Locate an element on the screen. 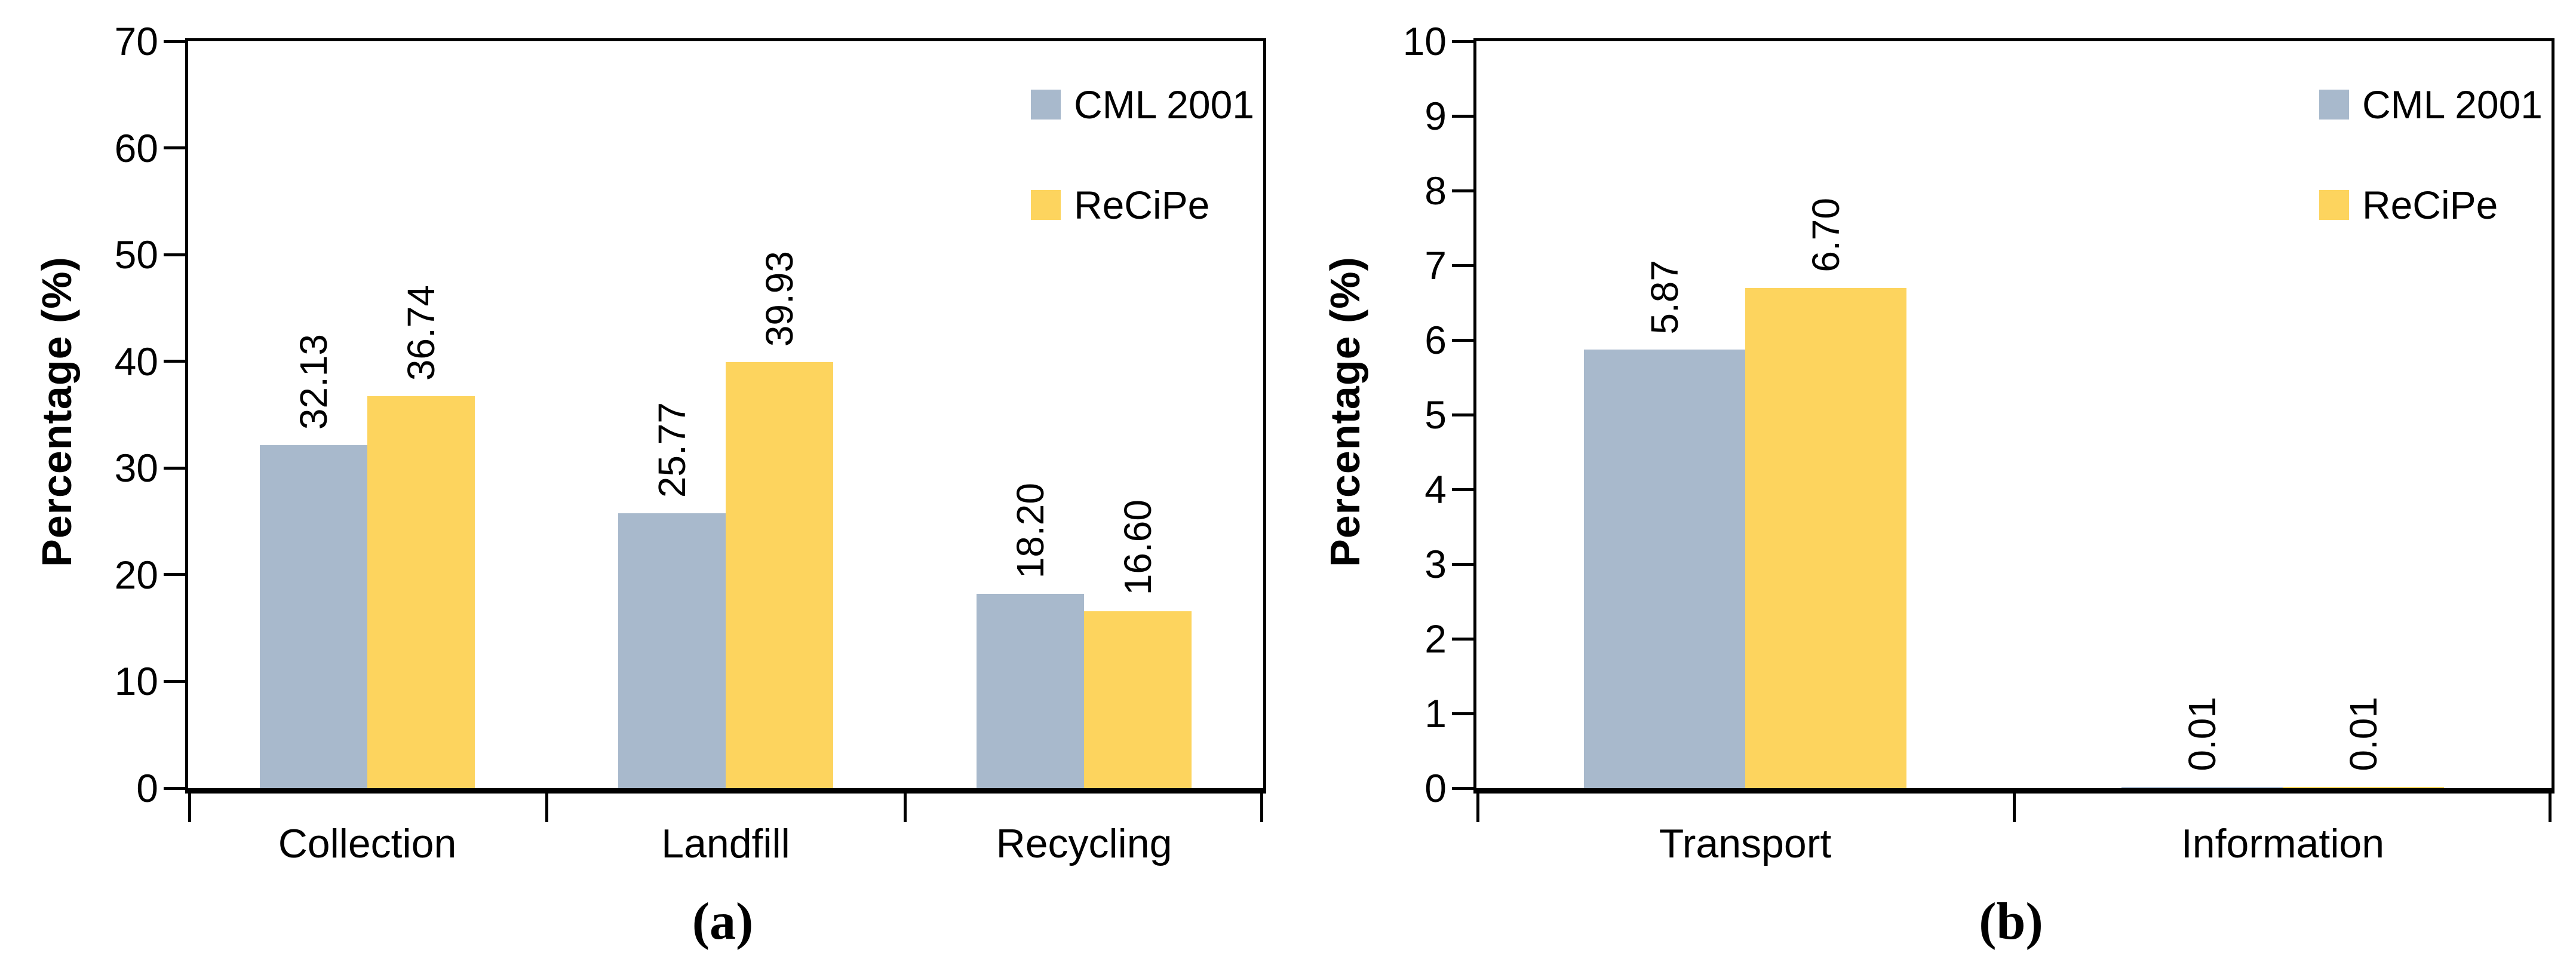 This screenshot has width=2576, height=965. category-label-information: Information is located at coordinates (2283, 843).